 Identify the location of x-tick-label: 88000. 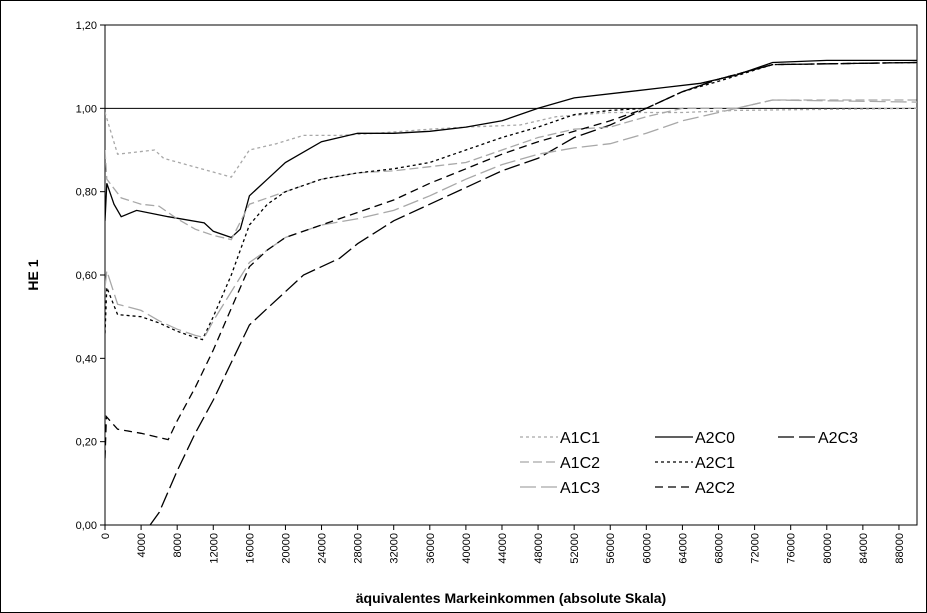
(900, 548).